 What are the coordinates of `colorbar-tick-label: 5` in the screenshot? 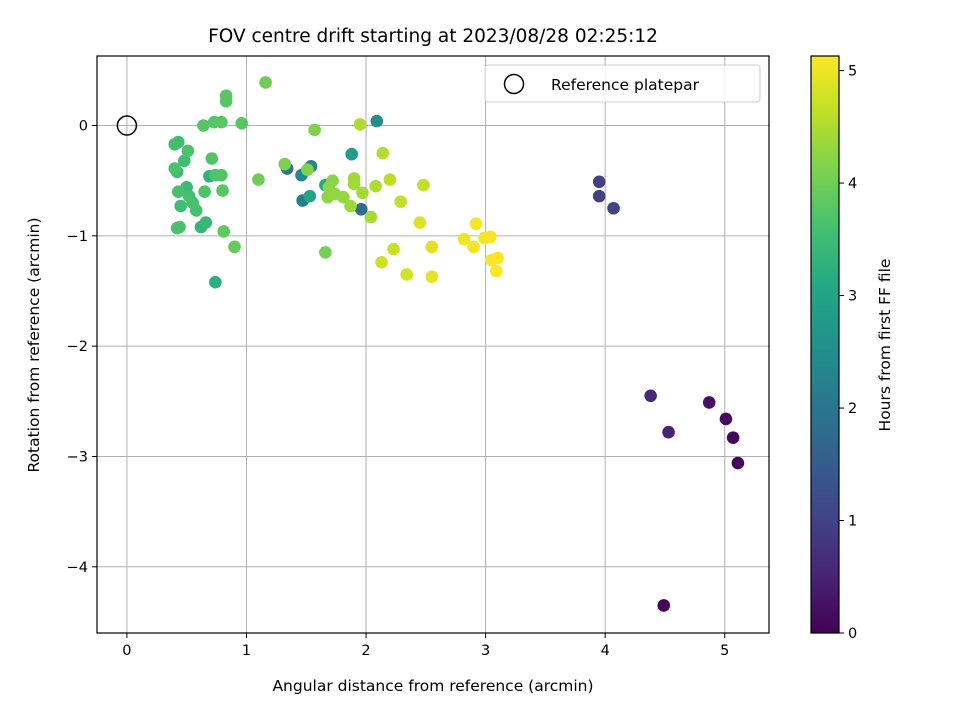 It's located at (852, 72).